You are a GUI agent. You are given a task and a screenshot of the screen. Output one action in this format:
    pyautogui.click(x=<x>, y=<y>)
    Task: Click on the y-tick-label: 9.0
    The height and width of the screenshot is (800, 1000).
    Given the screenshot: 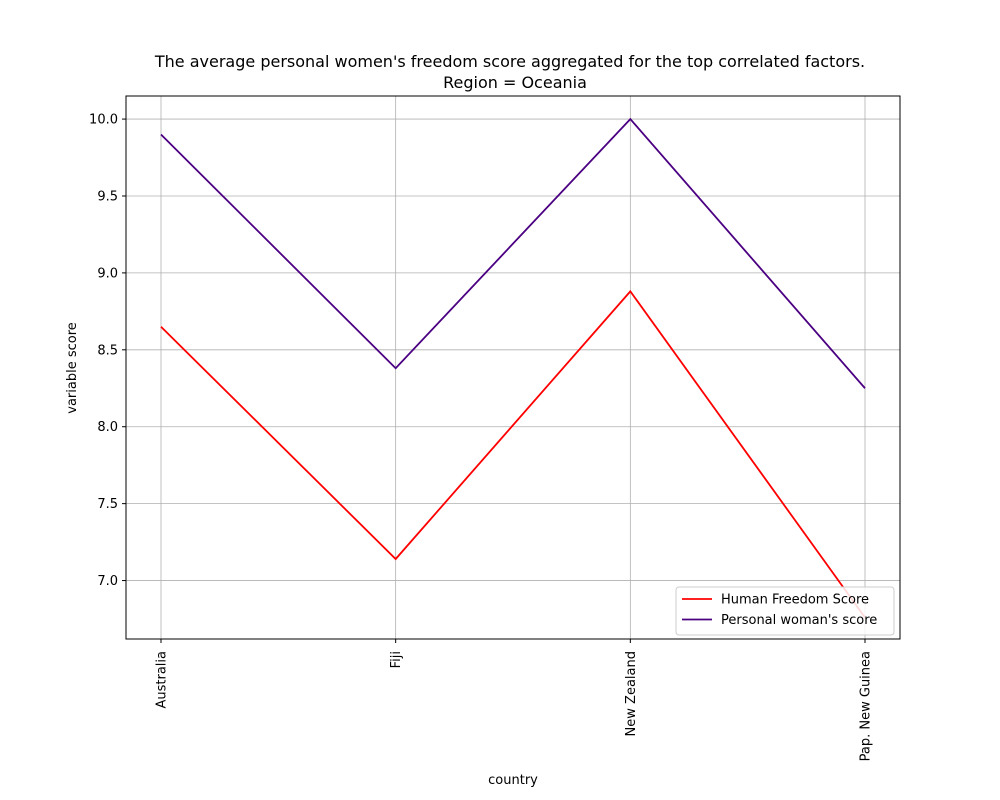 What is the action you would take?
    pyautogui.click(x=107, y=273)
    